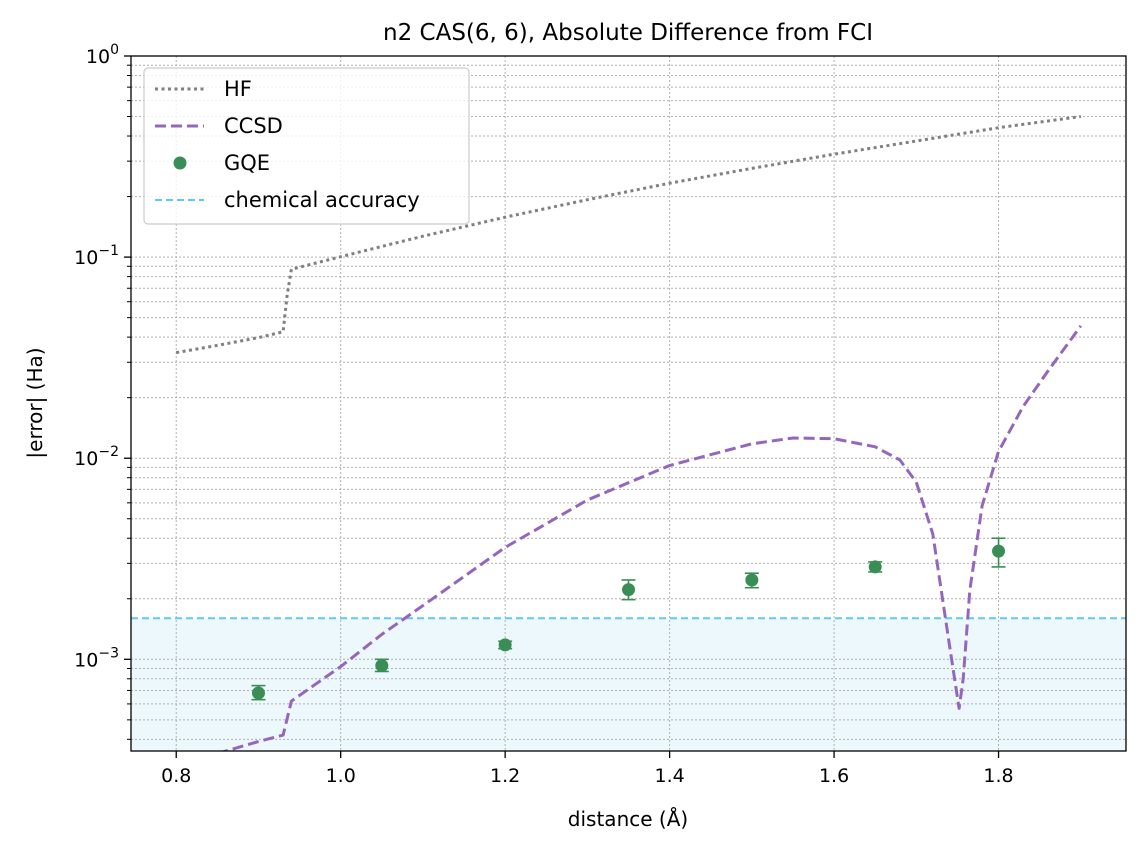 This screenshot has width=1144, height=850. I want to click on x-tick-label: 1.0, so click(341, 776).